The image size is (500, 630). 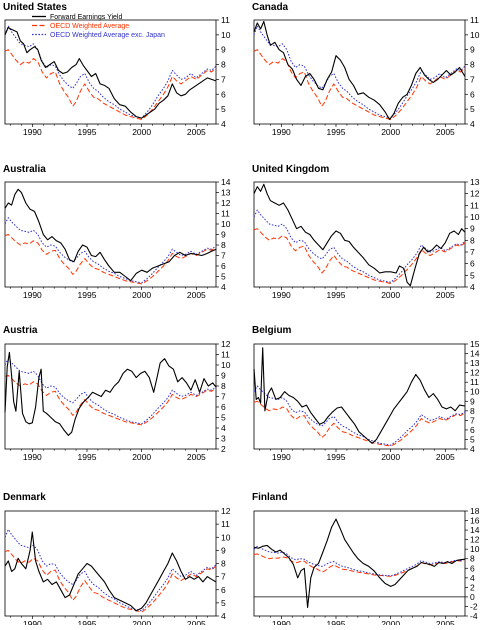 I want to click on y-tick-label: -2, so click(x=474, y=606).